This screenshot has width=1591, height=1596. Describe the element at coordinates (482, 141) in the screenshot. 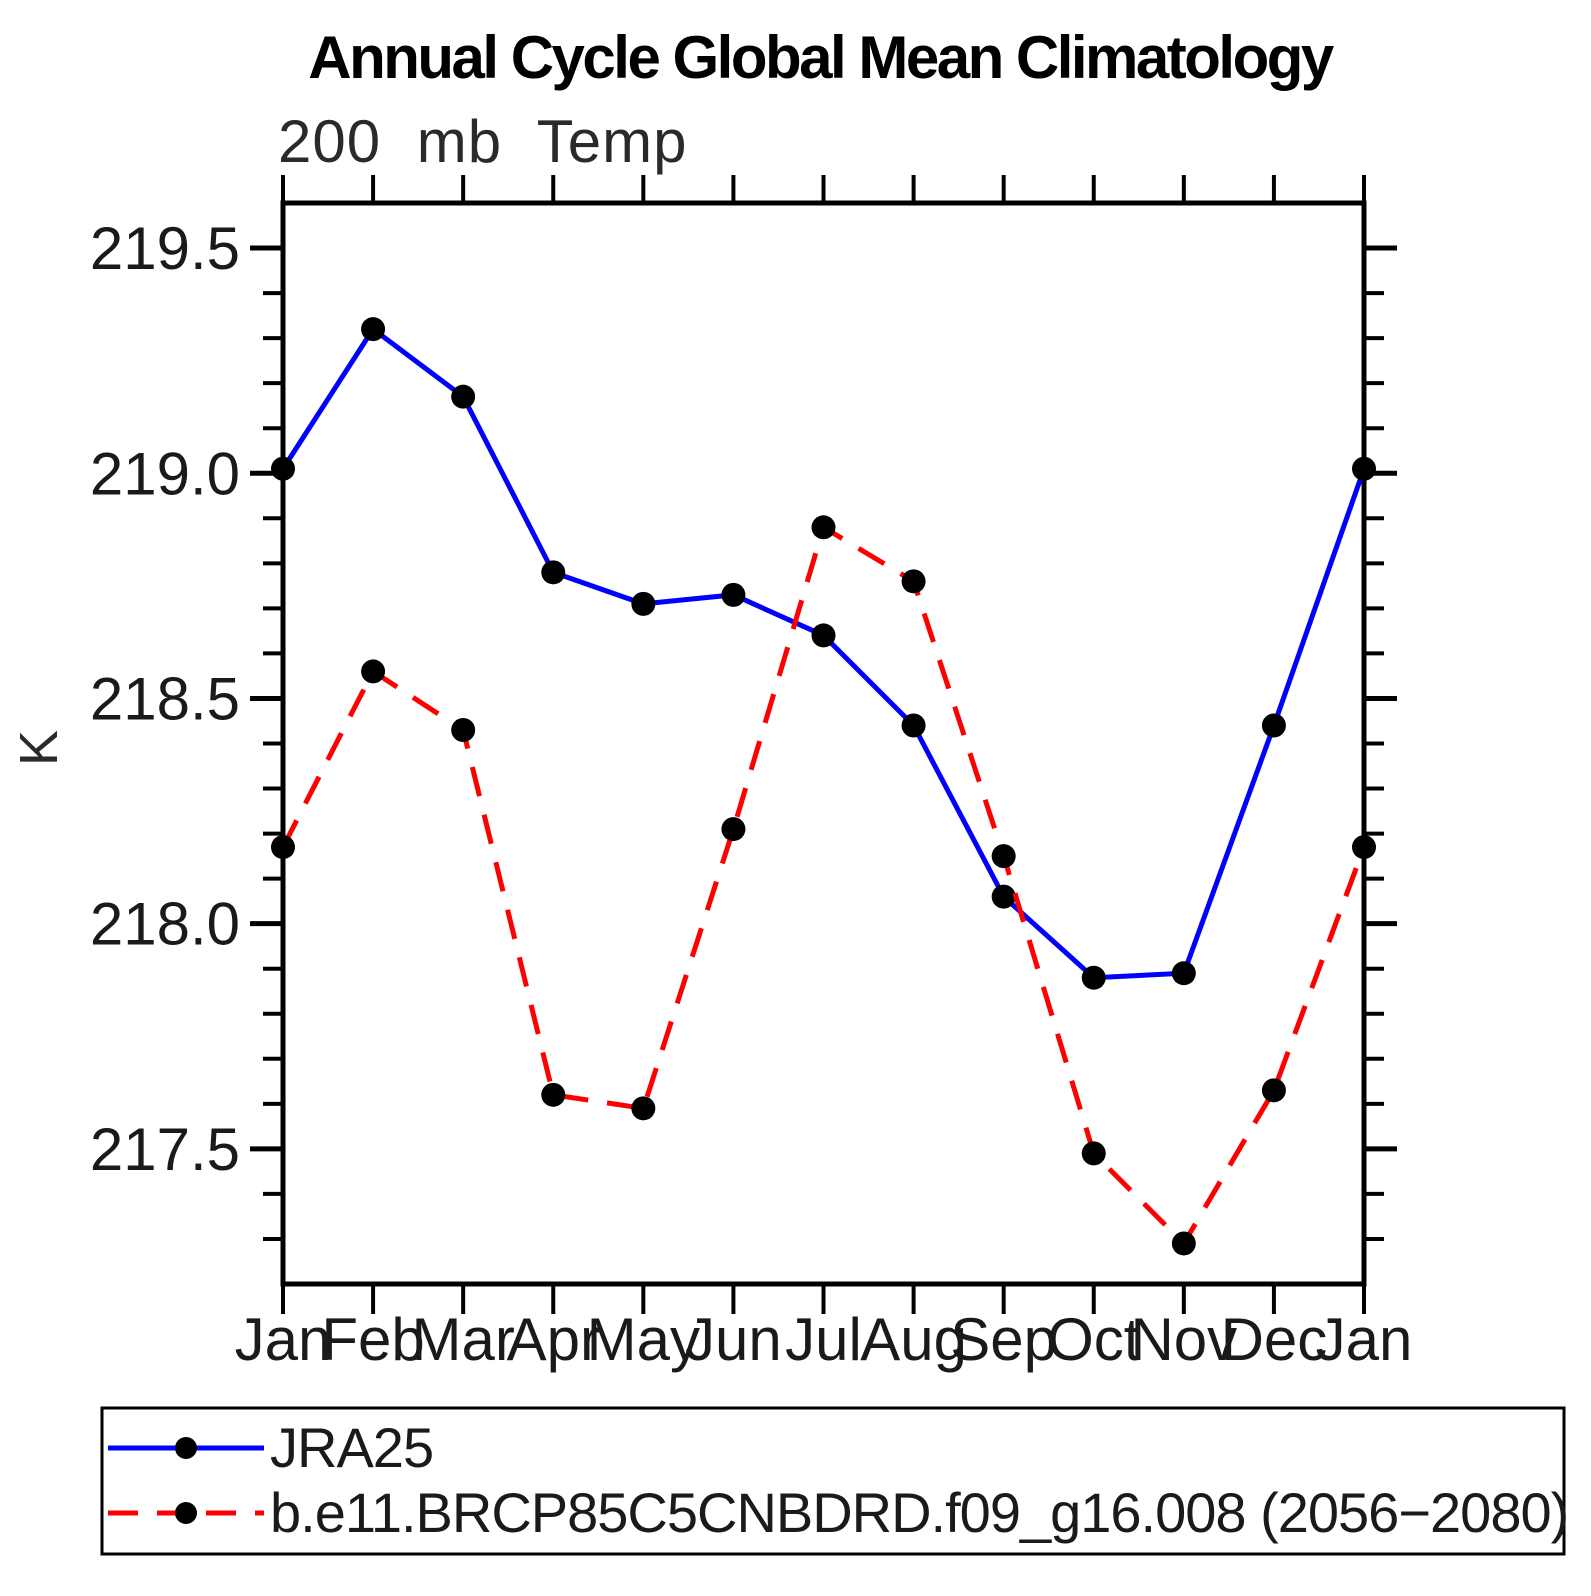

I see `chart-subtitle: 200 mb Temp` at that location.